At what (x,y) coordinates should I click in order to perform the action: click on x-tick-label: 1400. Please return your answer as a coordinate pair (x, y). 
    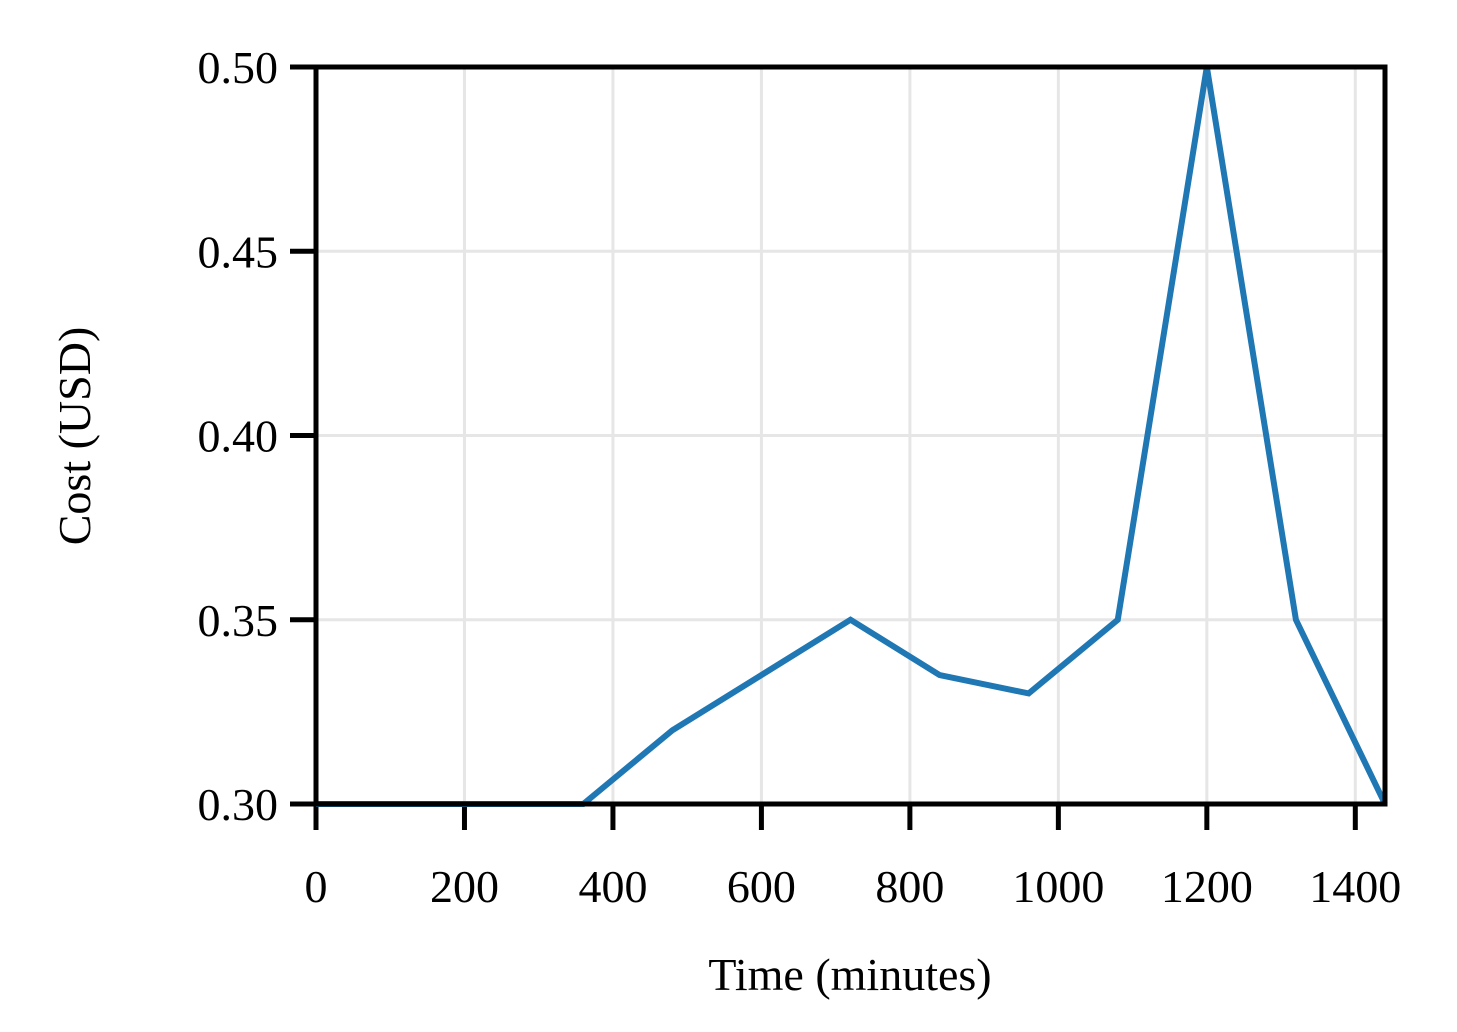
    Looking at the image, I should click on (1355, 886).